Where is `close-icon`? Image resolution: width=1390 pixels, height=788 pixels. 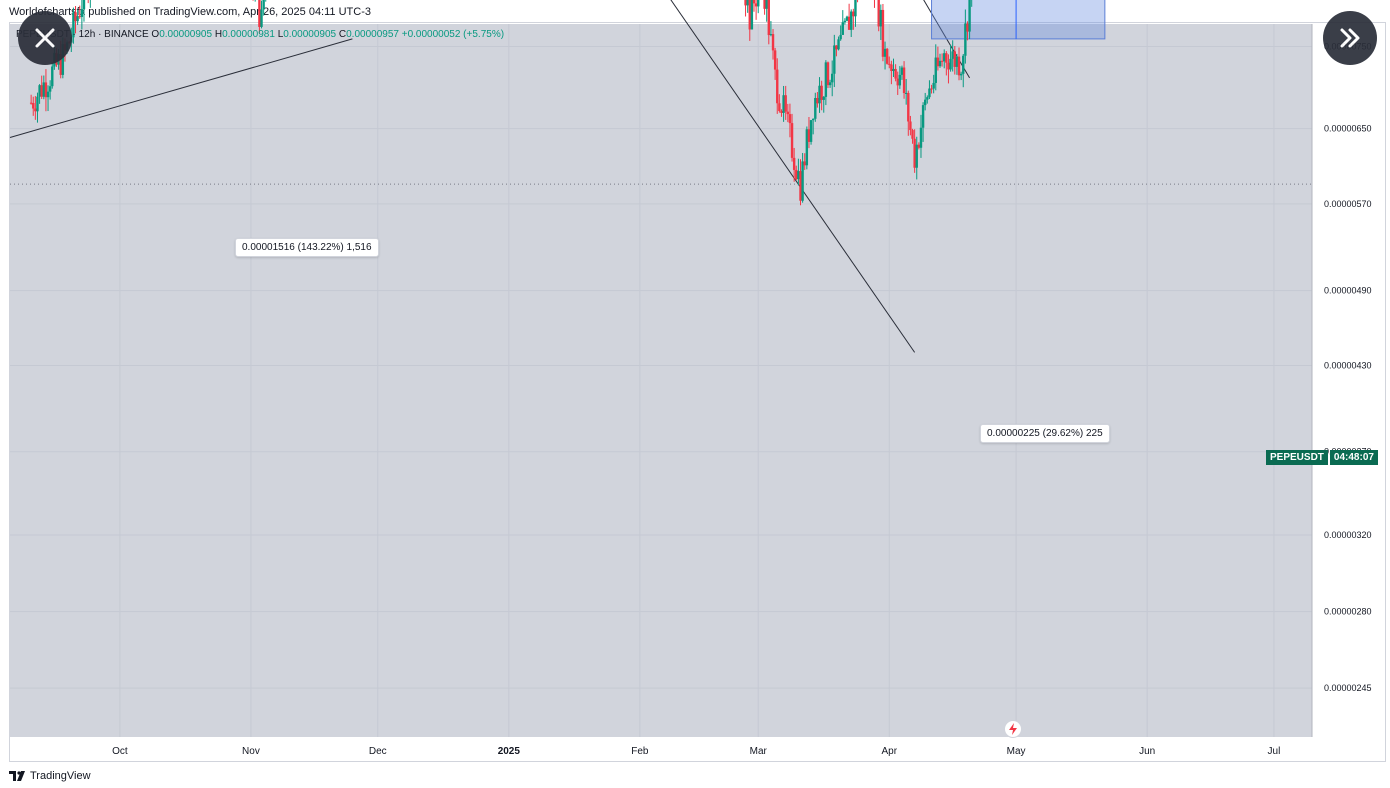
close-icon is located at coordinates (45, 38).